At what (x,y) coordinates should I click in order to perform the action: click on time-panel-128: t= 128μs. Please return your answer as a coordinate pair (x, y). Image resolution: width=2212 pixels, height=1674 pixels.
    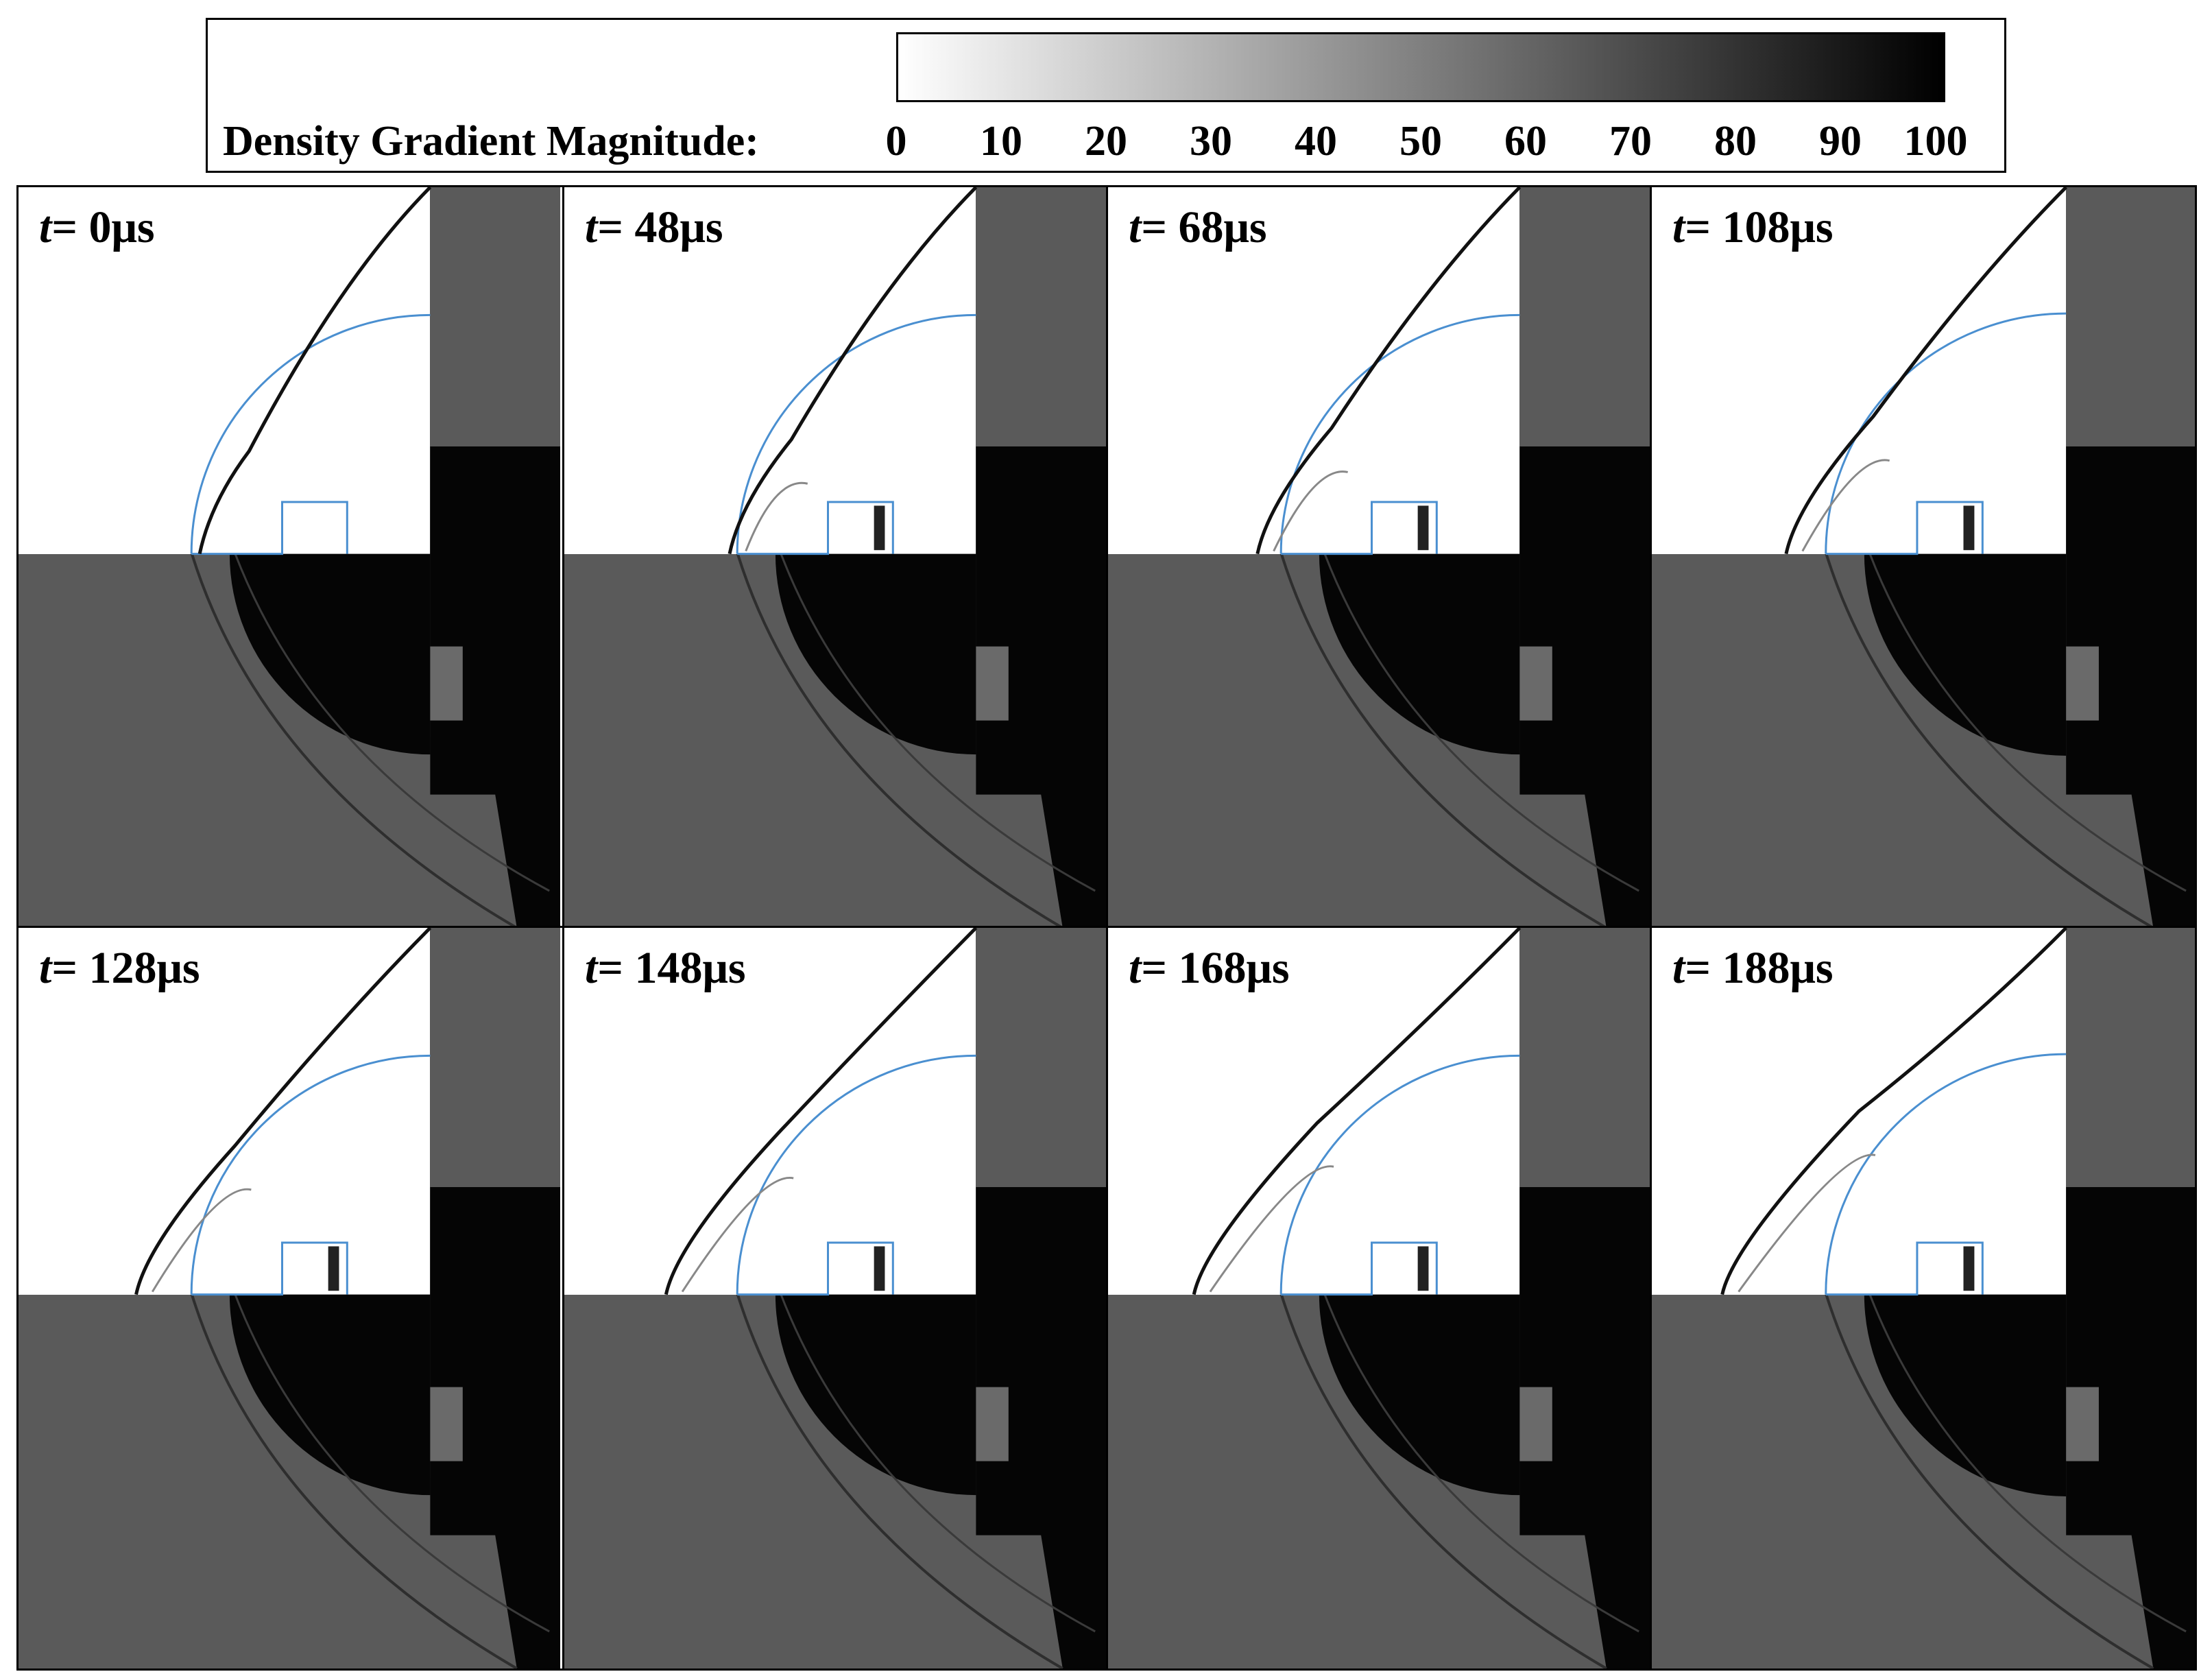
    Looking at the image, I should click on (289, 1298).